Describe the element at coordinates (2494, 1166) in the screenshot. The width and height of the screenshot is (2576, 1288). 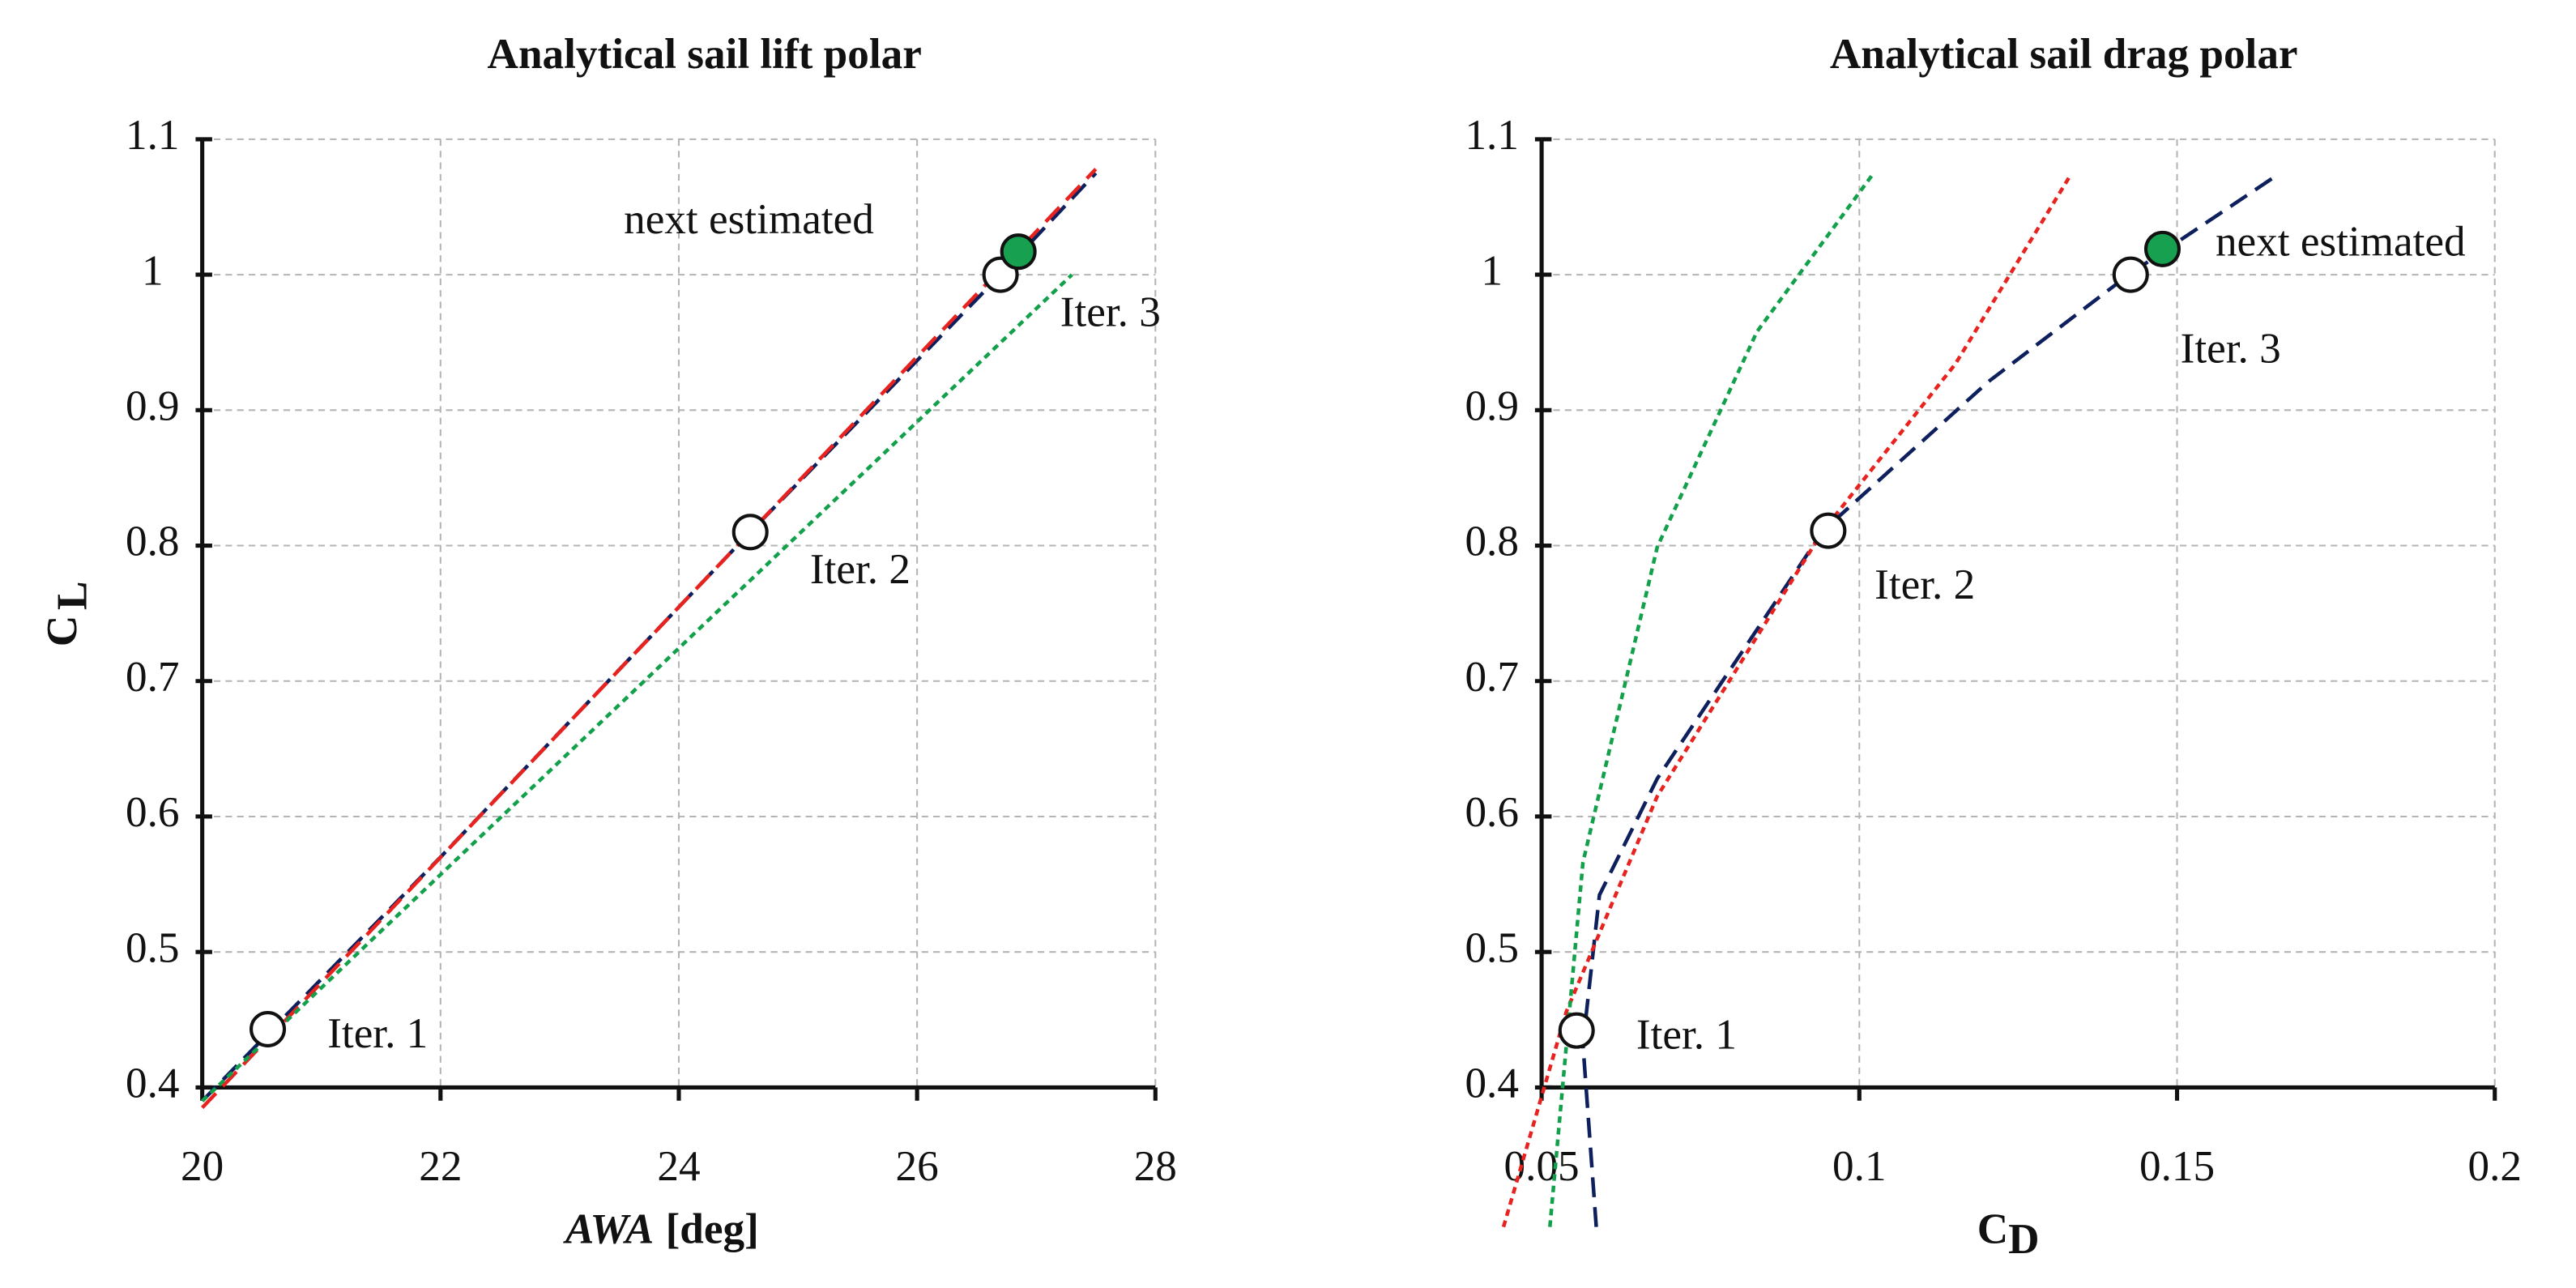
I see `x-tick-label: 0.2` at that location.